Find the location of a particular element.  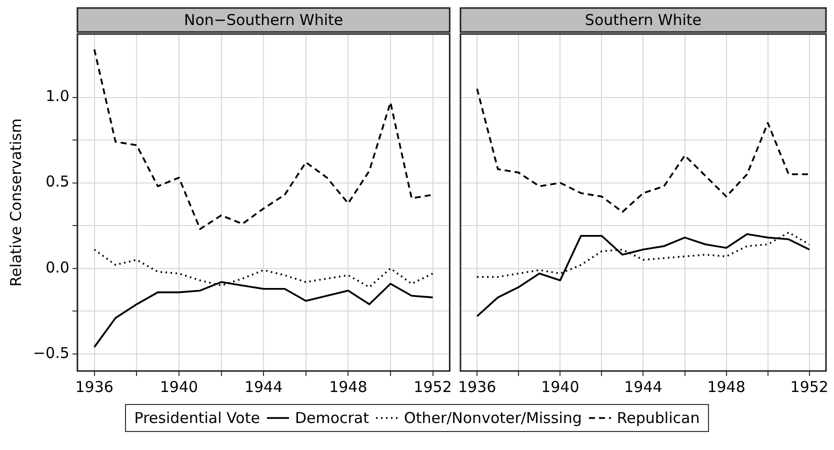

legend-label: Republican is located at coordinates (658, 418).